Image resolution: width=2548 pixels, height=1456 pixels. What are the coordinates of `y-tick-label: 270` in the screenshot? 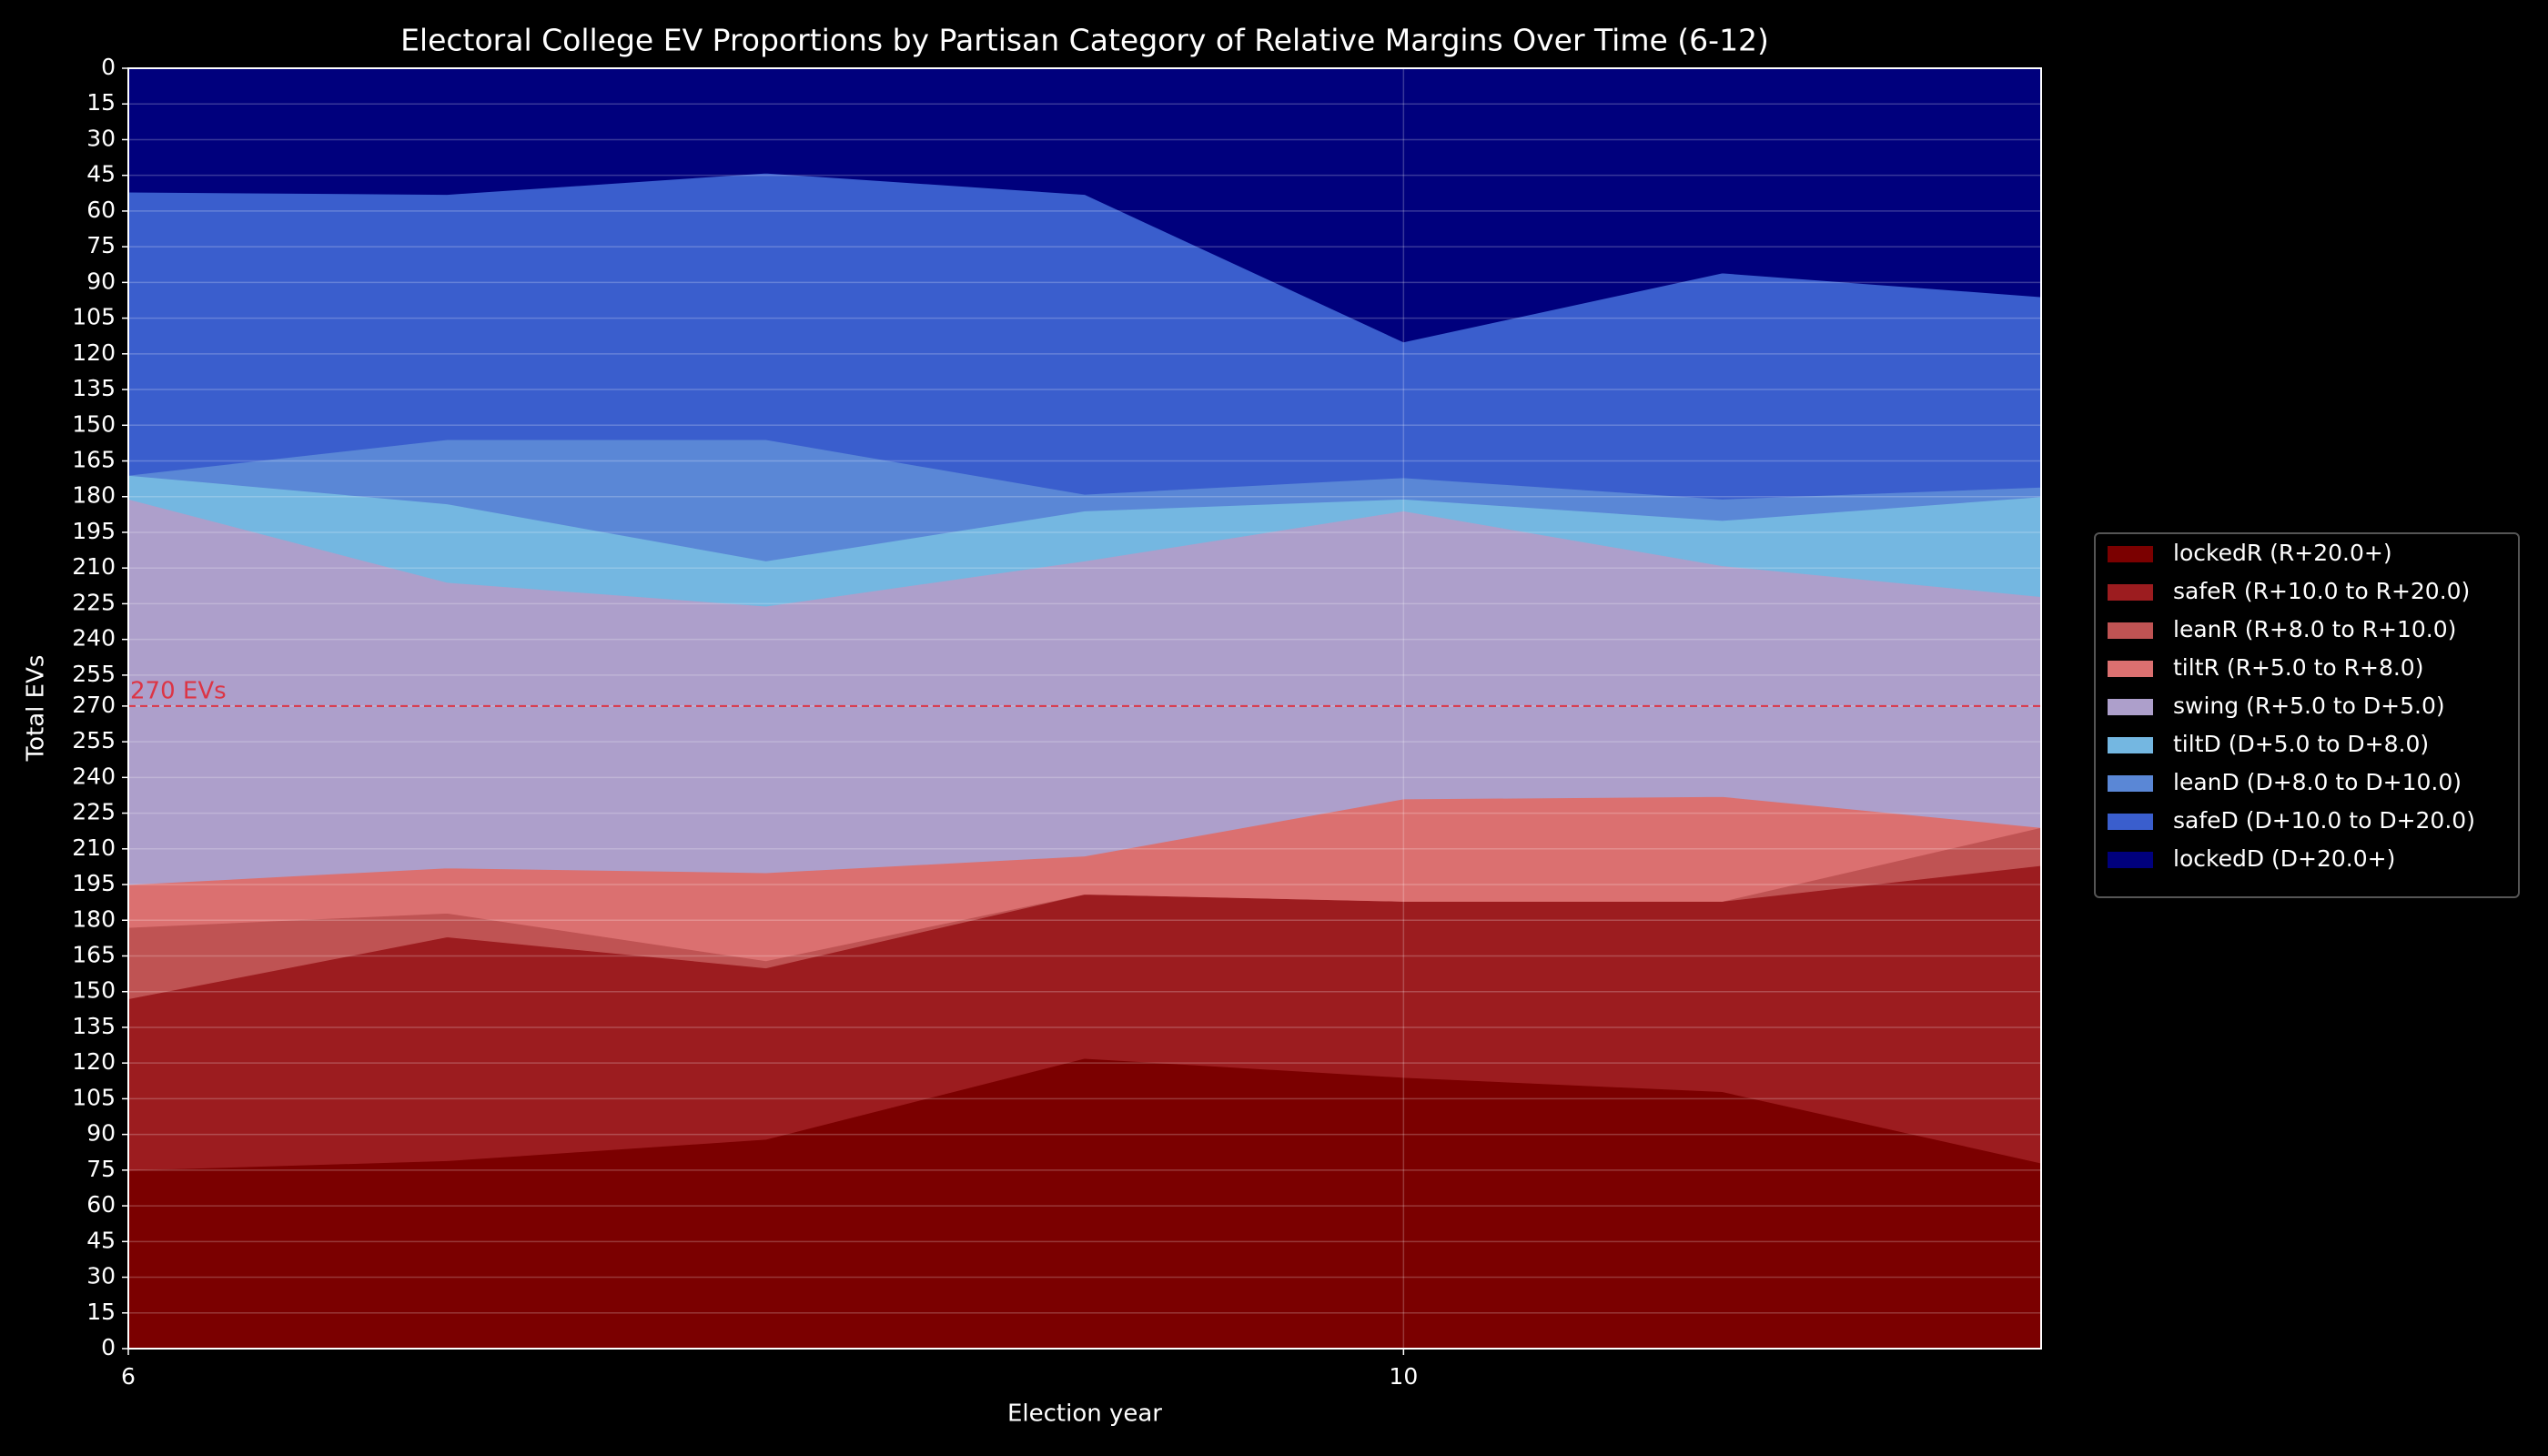 It's located at (94, 705).